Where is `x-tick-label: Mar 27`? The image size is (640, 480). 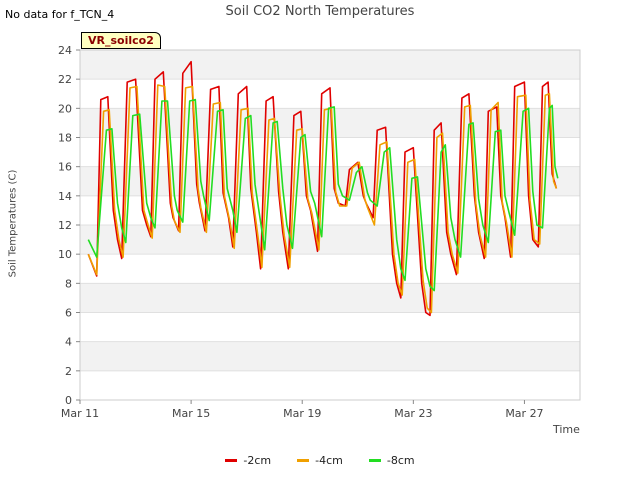 x-tick-label: Mar 27 is located at coordinates (524, 413).